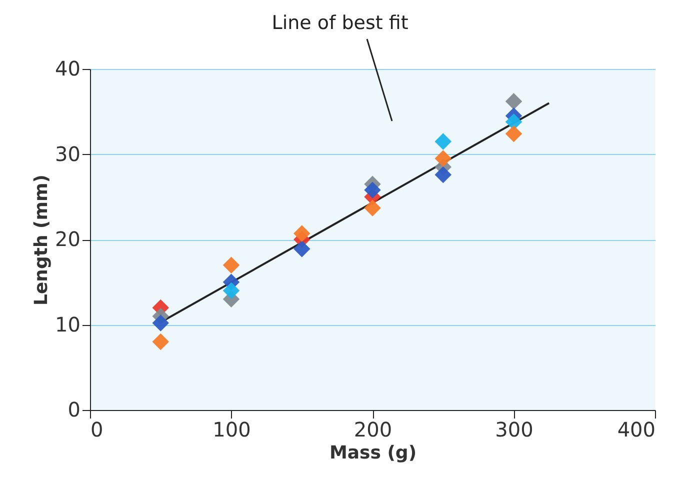 Image resolution: width=679 pixels, height=488 pixels. I want to click on x-tick-label: 100, so click(231, 430).